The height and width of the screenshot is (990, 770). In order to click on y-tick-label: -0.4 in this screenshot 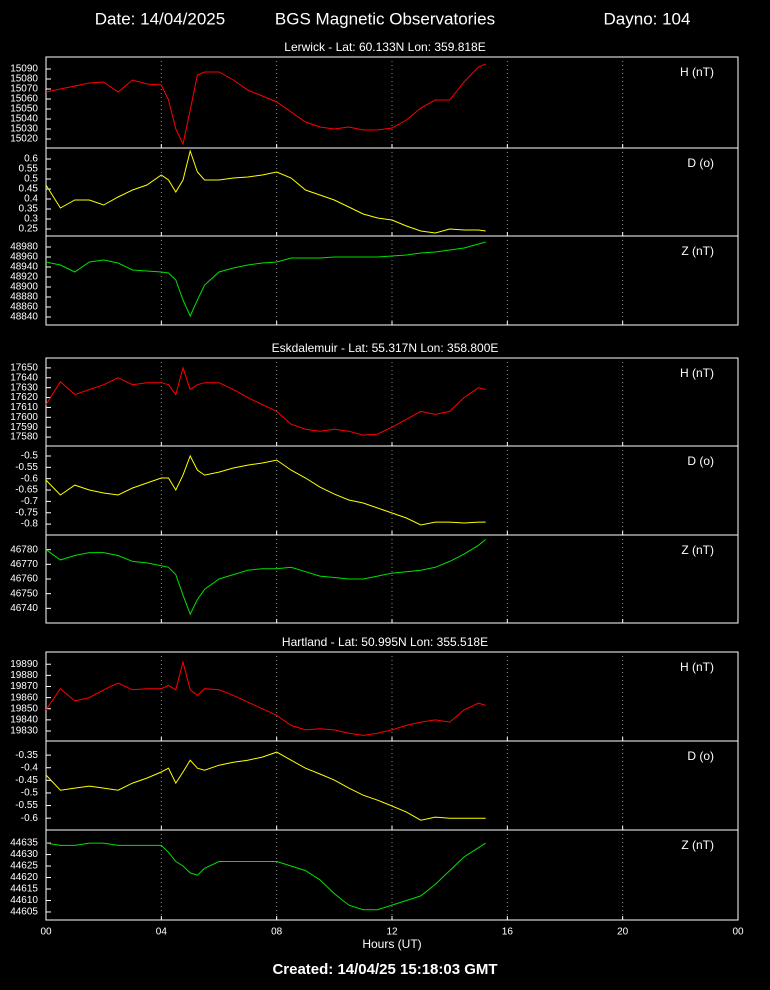, I will do `click(30, 767)`.